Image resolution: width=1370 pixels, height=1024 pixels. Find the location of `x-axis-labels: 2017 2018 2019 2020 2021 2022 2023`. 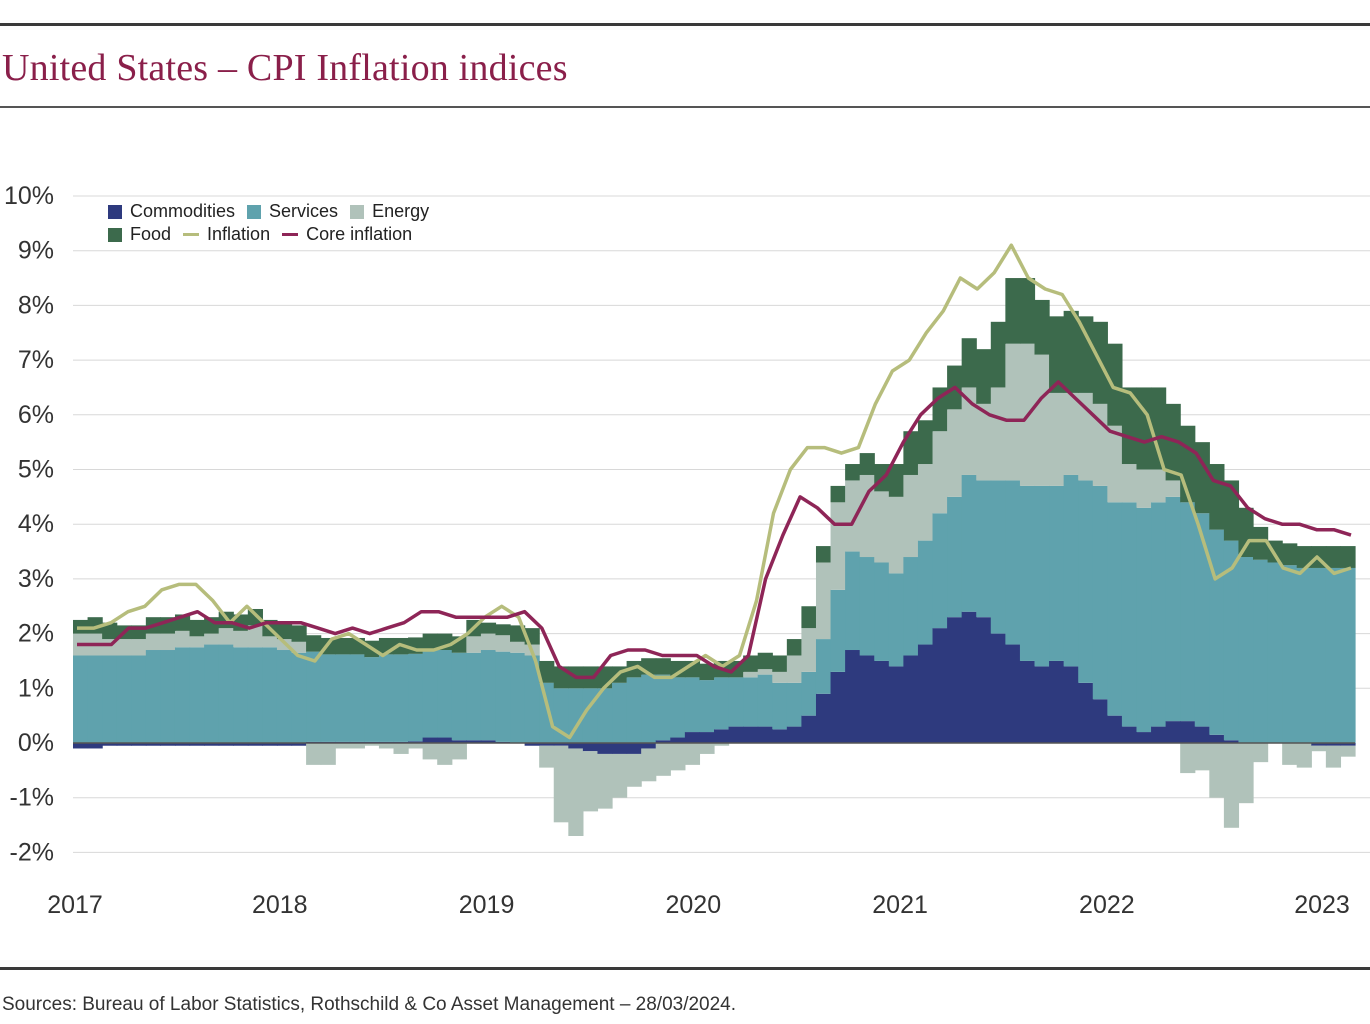

x-axis-labels: 2017 2018 2019 2020 2021 2022 2023 is located at coordinates (698, 905).